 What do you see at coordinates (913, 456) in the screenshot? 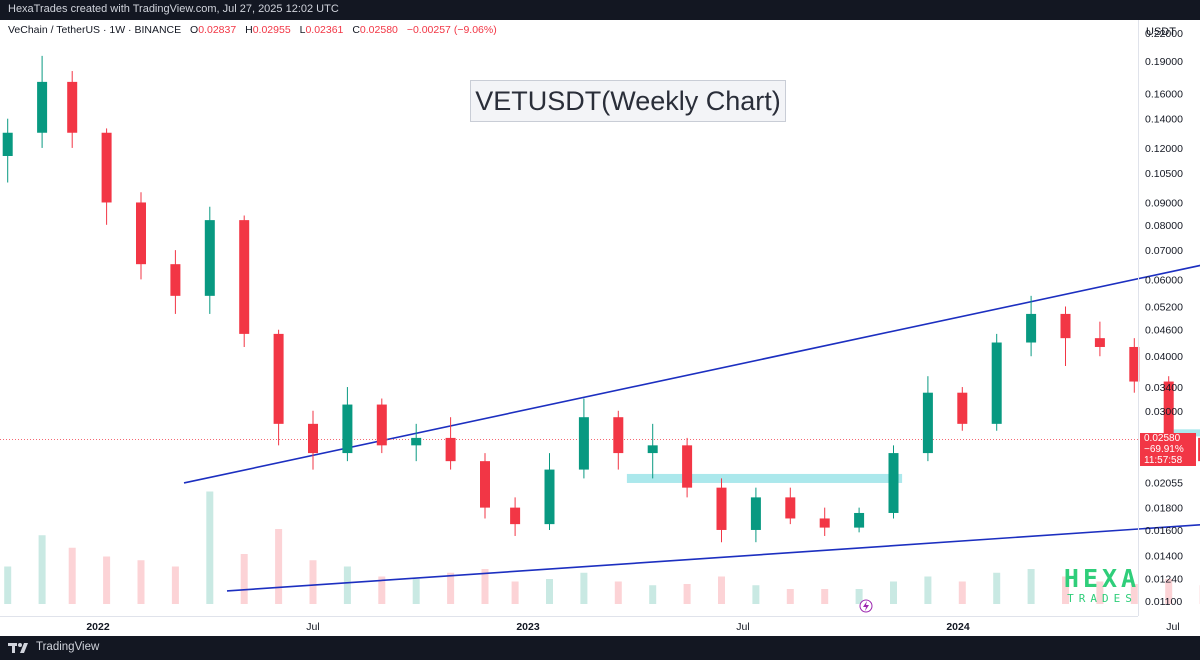
I see `zone-layer` at bounding box center [913, 456].